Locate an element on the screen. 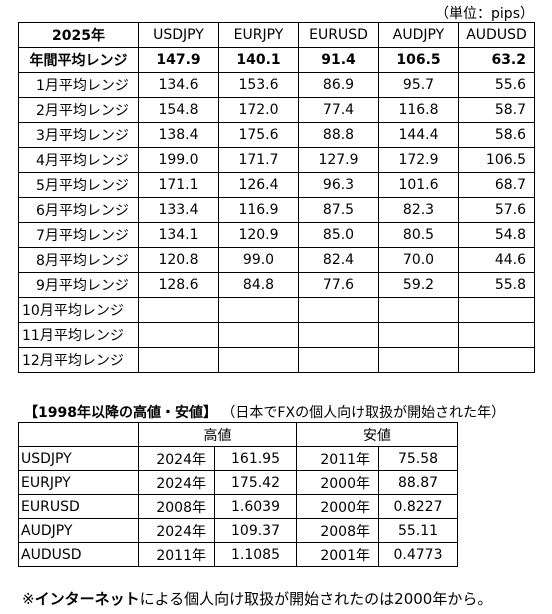 The width and height of the screenshot is (552, 614). low-year: 2008年 is located at coordinates (337, 530).